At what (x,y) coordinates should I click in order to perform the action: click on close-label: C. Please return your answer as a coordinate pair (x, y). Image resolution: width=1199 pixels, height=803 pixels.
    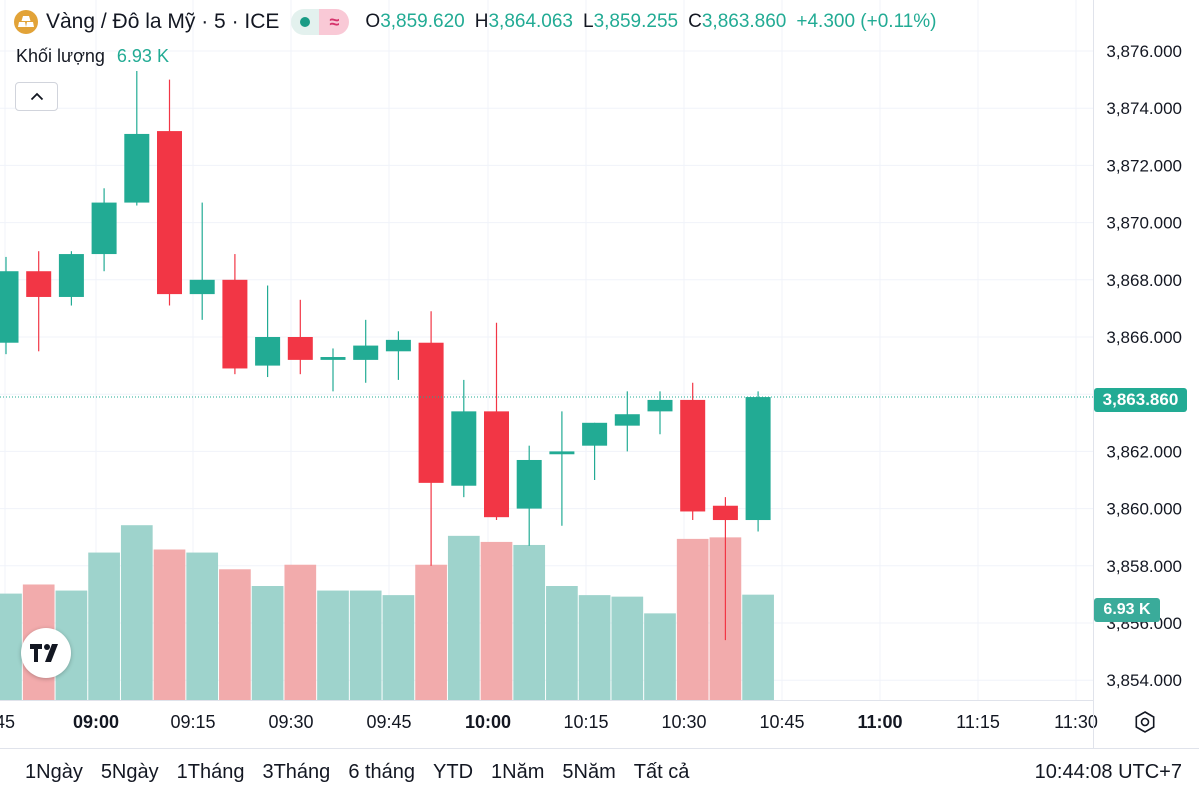
    Looking at the image, I should click on (695, 21).